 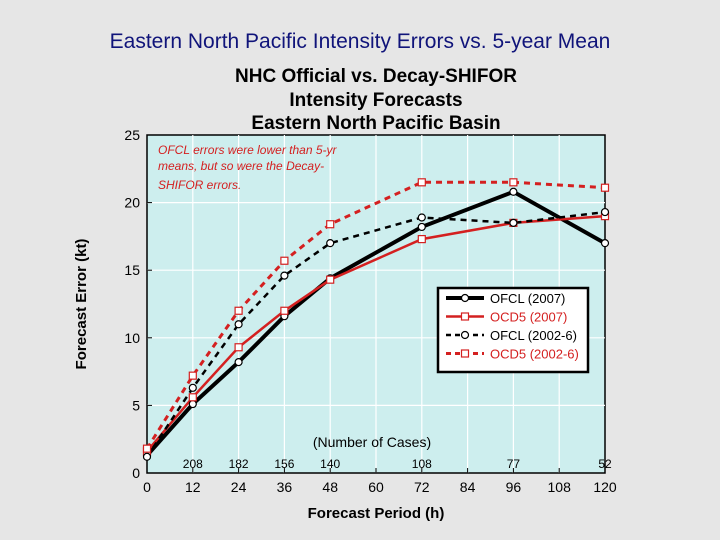 What do you see at coordinates (132, 270) in the screenshot?
I see `y-tick-label: 15` at bounding box center [132, 270].